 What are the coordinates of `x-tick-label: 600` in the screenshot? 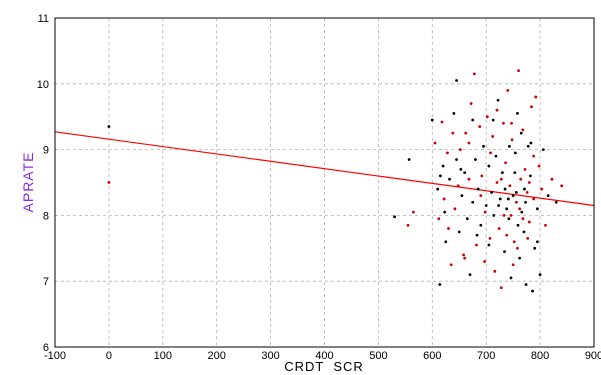 It's located at (432, 356).